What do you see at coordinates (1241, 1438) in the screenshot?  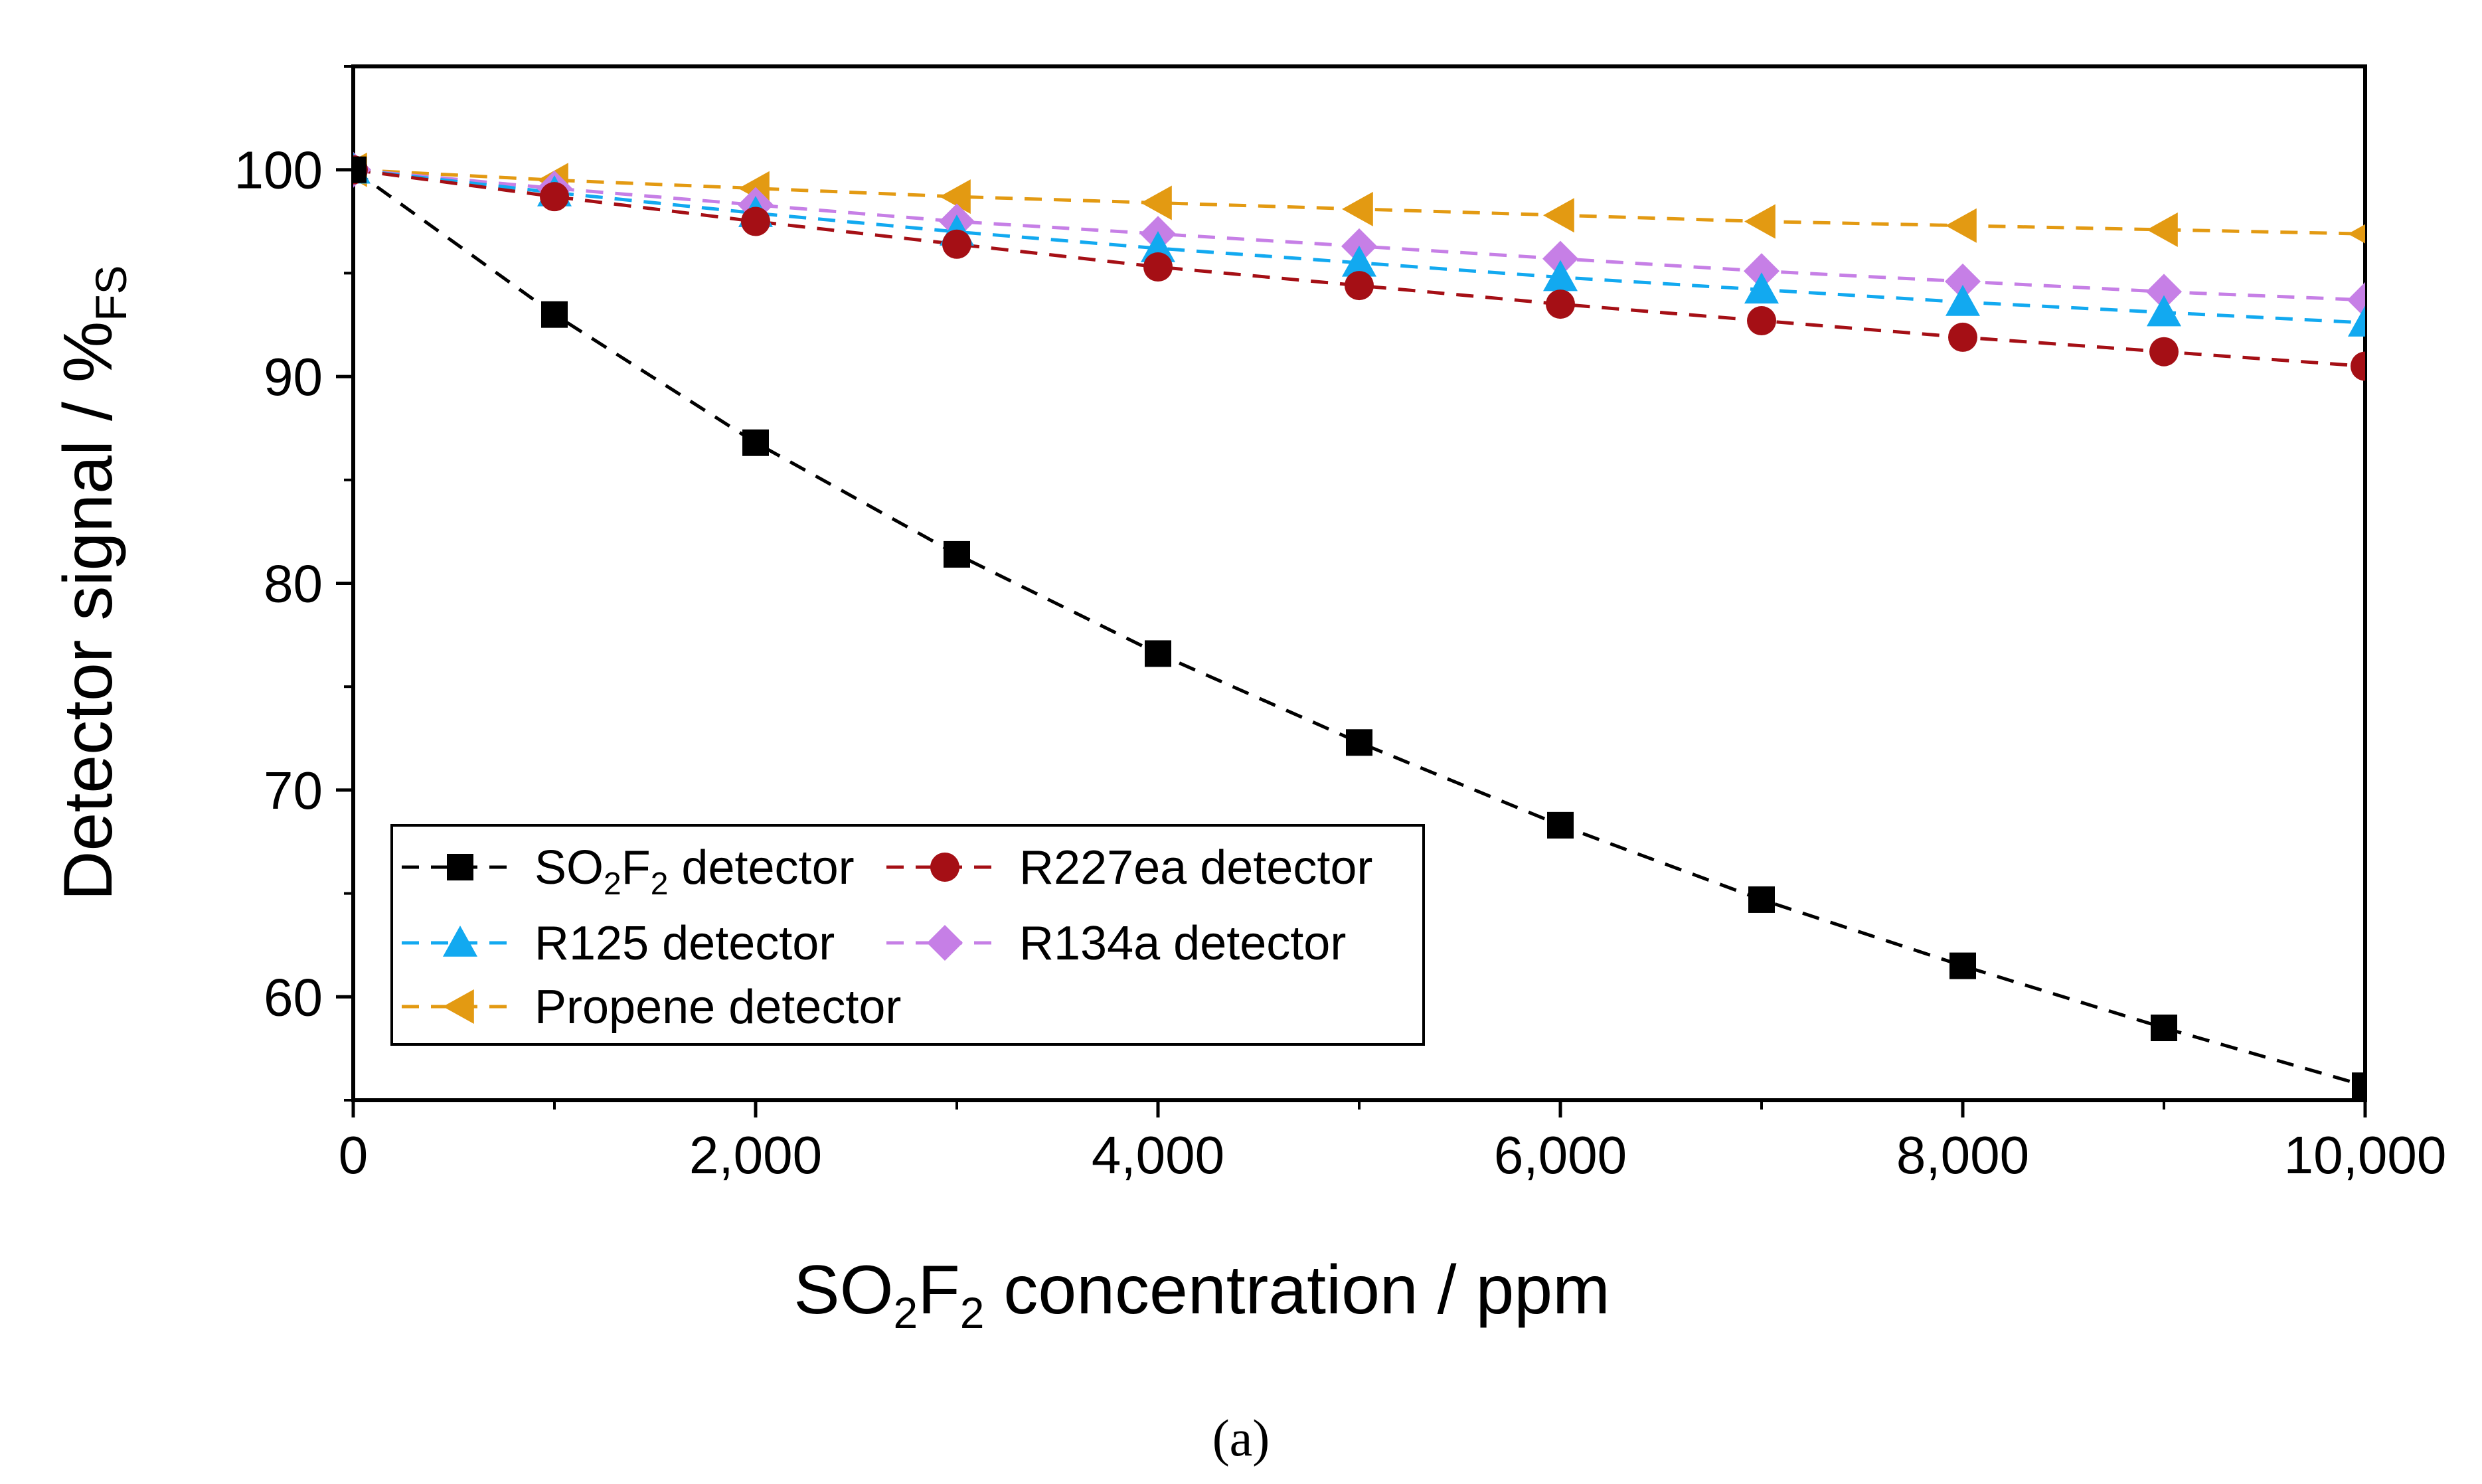 I see `figure-caption: (a)` at bounding box center [1241, 1438].